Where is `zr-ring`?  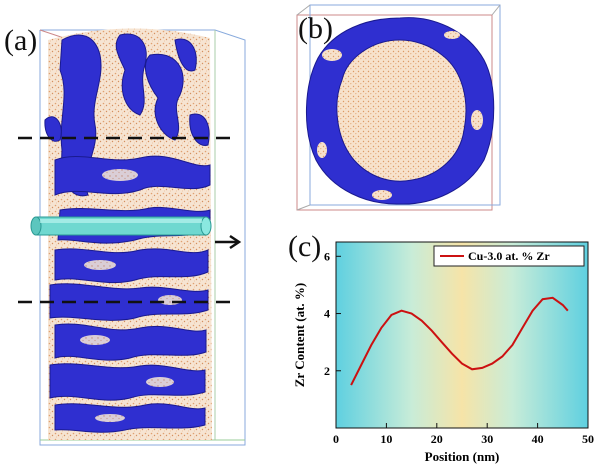 zr-ring is located at coordinates (400, 111).